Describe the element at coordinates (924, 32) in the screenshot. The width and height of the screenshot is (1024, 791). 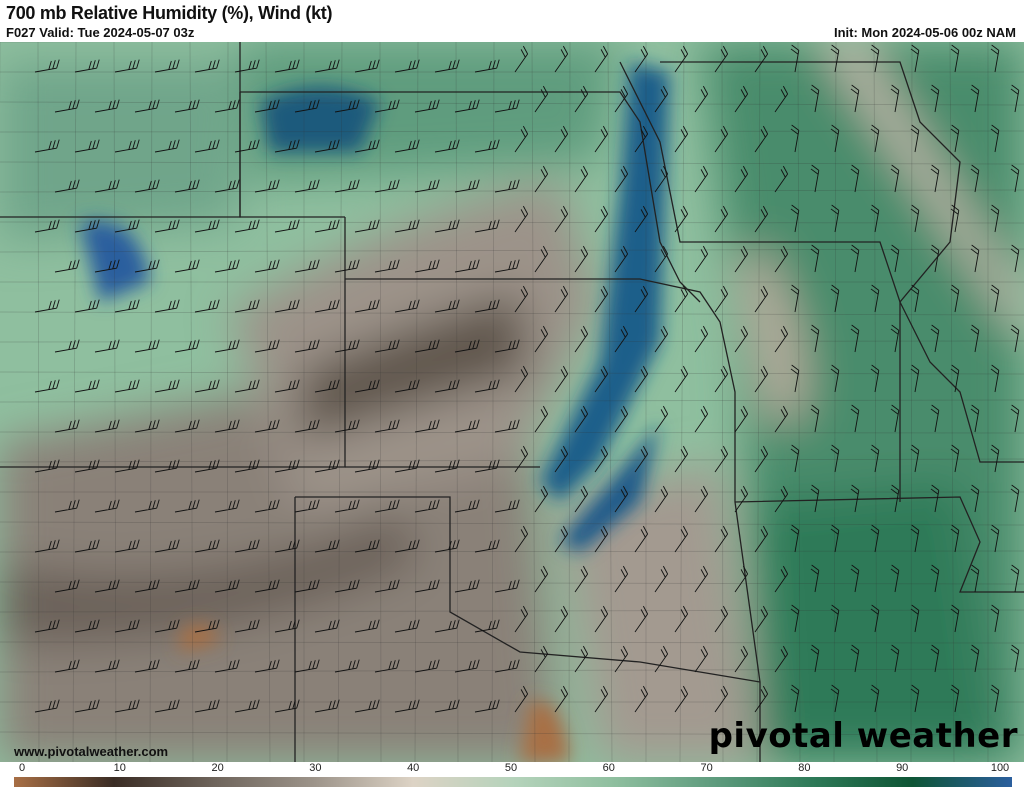
I see `init-time: Init: Mon 2024-05-06 00z NAM` at that location.